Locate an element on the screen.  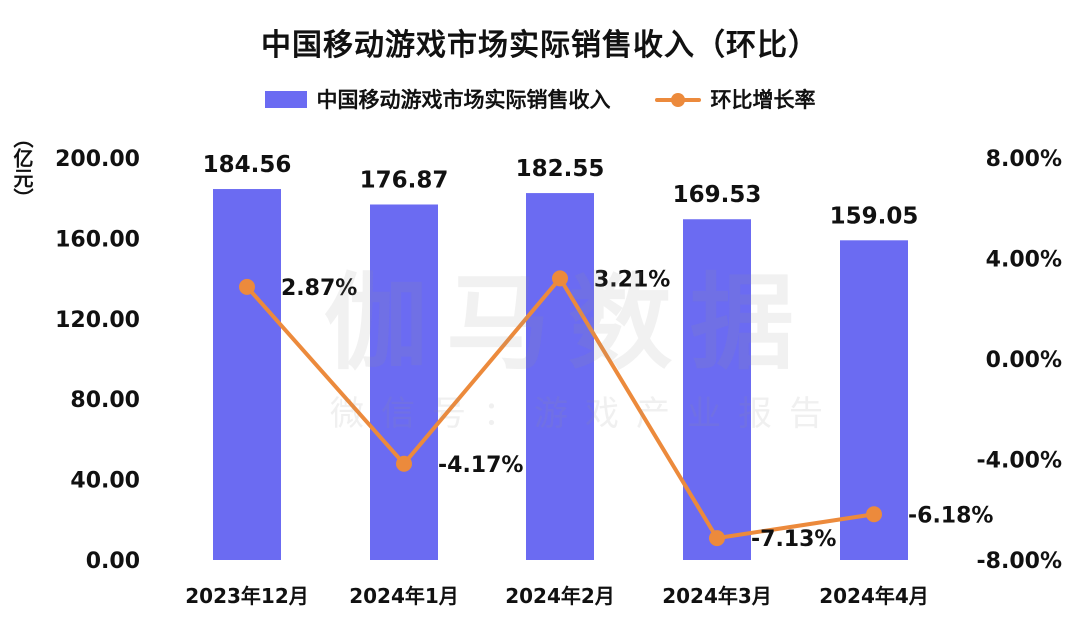
legend-item-revenue: 中国移动游戏市场实际销售收入 is located at coordinates (437, 99).